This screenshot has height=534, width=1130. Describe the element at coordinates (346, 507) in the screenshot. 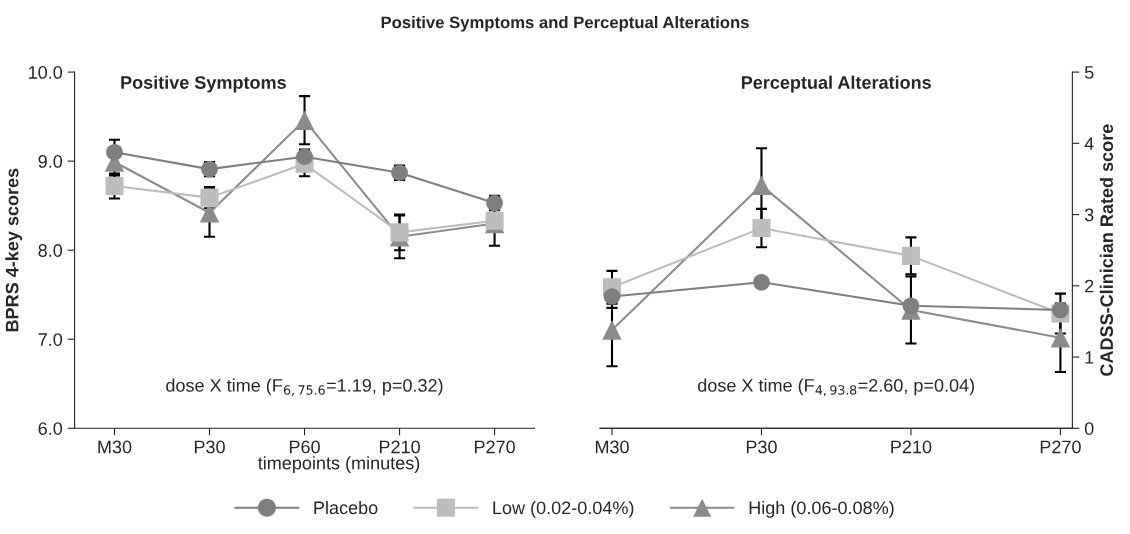

I see `legend-label: Placebo` at that location.